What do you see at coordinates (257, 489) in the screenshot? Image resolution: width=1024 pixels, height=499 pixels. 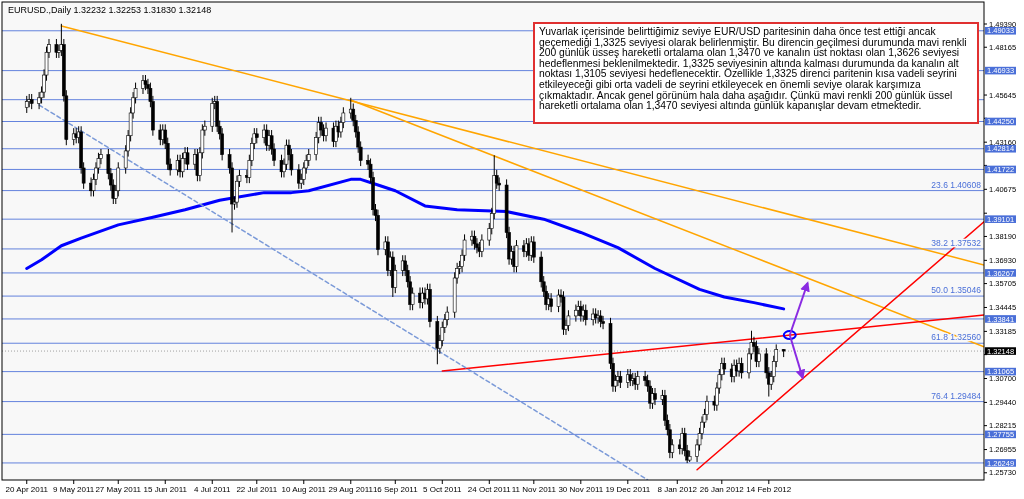 I see `x-tick-label: 22 Jul 2011` at bounding box center [257, 489].